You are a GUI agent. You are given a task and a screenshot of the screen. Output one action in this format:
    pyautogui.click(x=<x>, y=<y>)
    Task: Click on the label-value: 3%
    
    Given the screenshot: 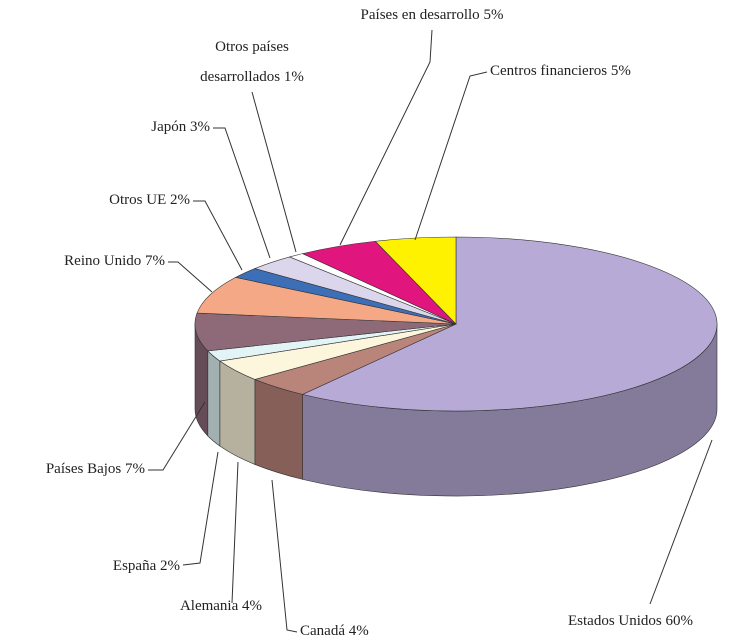 What is the action you would take?
    pyautogui.click(x=200, y=127)
    